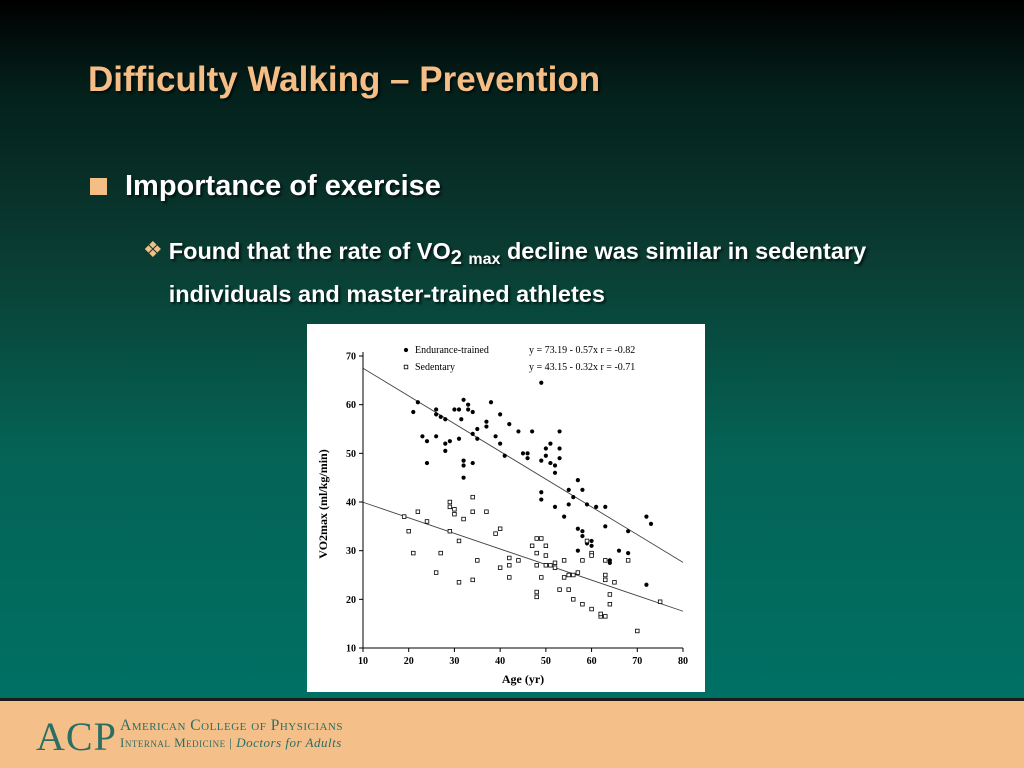  I want to click on x-tick-label: 30, so click(454, 661).